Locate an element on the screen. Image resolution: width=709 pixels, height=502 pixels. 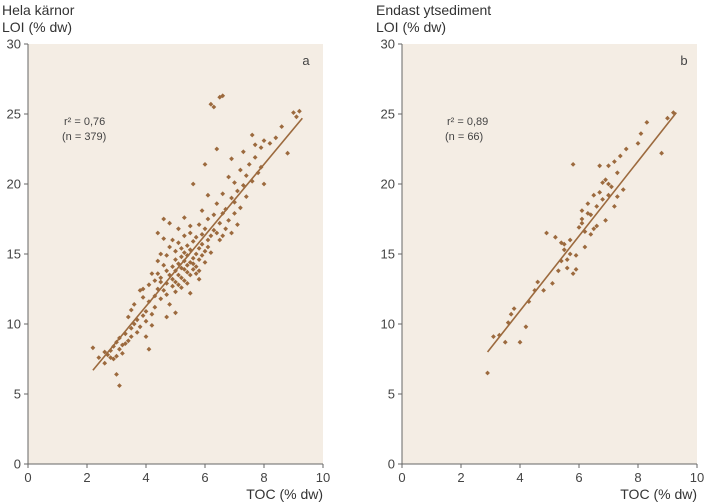
y-axis-title: LOI (% dw) is located at coordinates (37, 27).